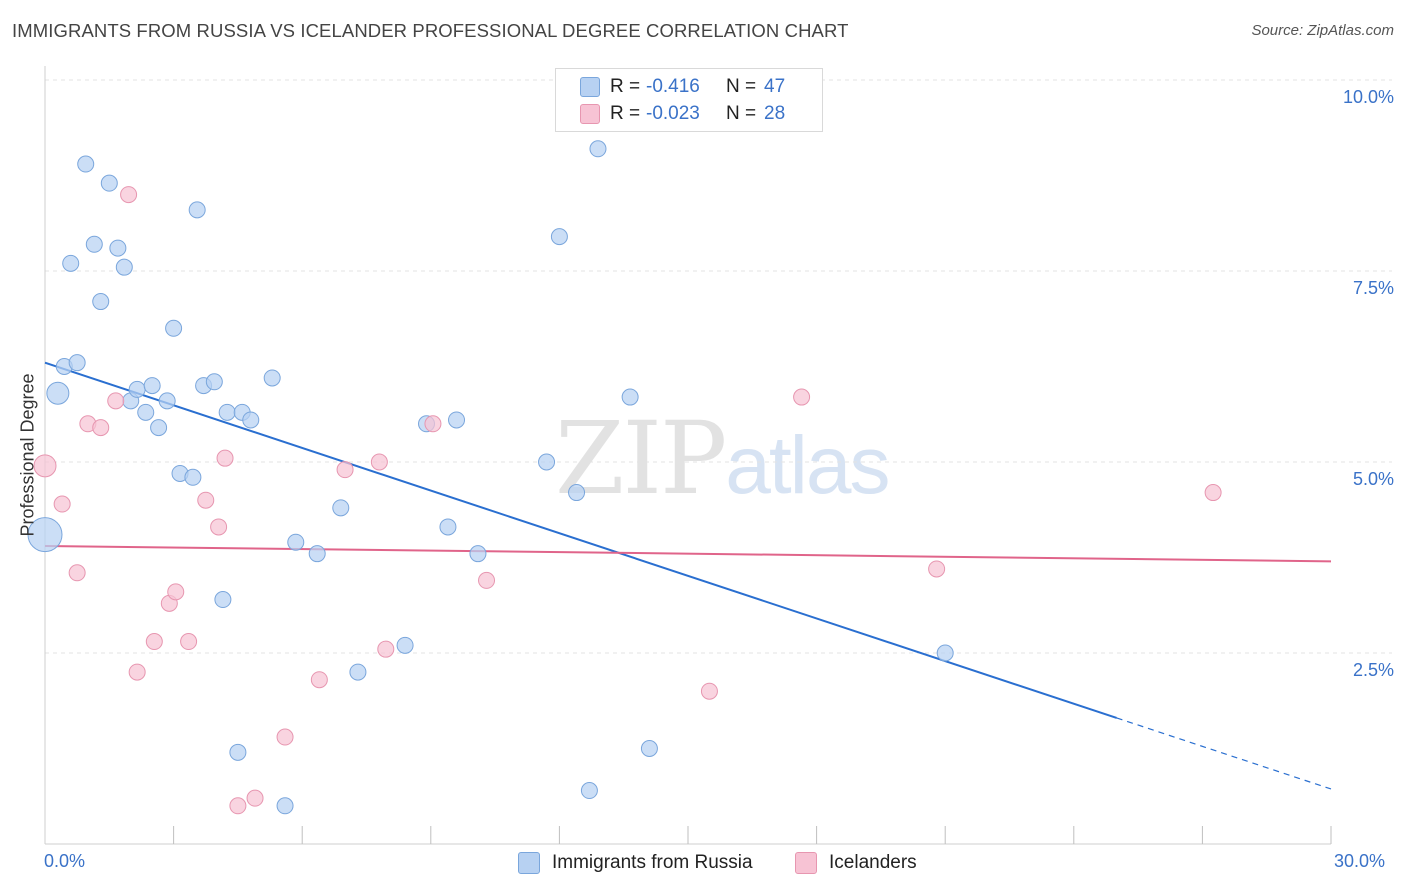  I want to click on bottom-legend-swatch-russia, so click(529, 863).